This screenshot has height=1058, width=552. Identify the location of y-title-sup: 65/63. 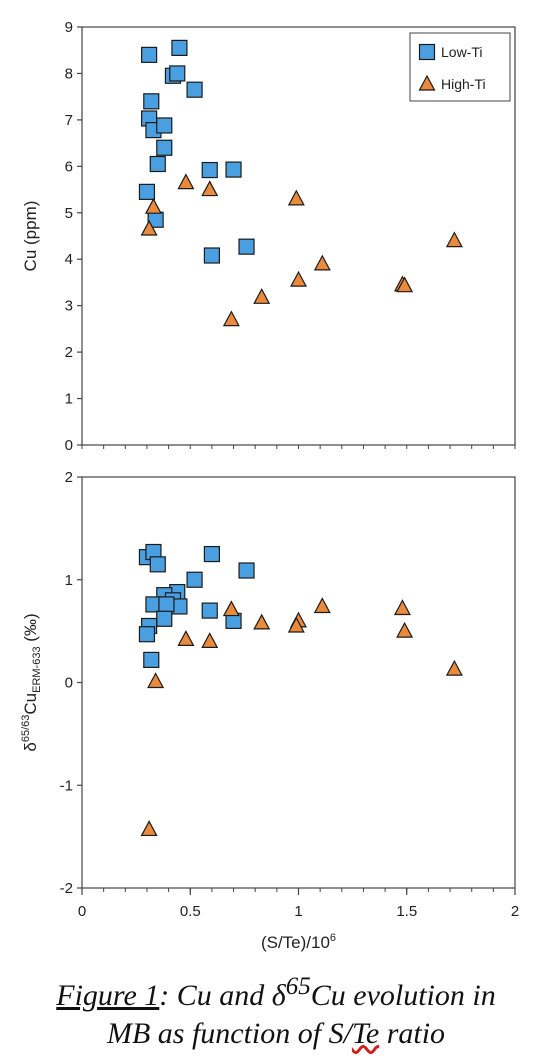
(26, 729).